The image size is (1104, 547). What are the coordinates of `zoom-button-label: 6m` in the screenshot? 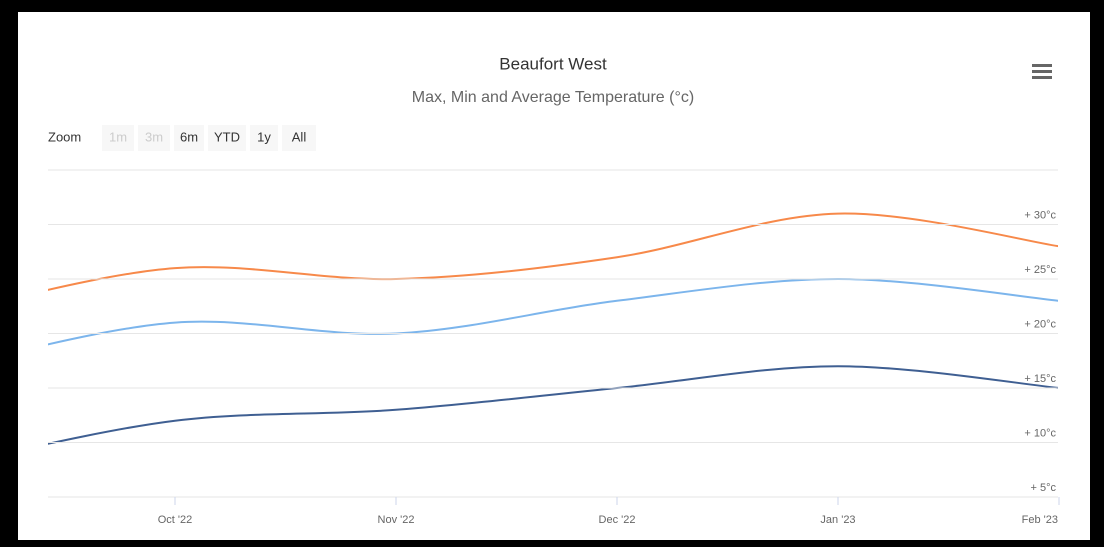 It's located at (189, 136).